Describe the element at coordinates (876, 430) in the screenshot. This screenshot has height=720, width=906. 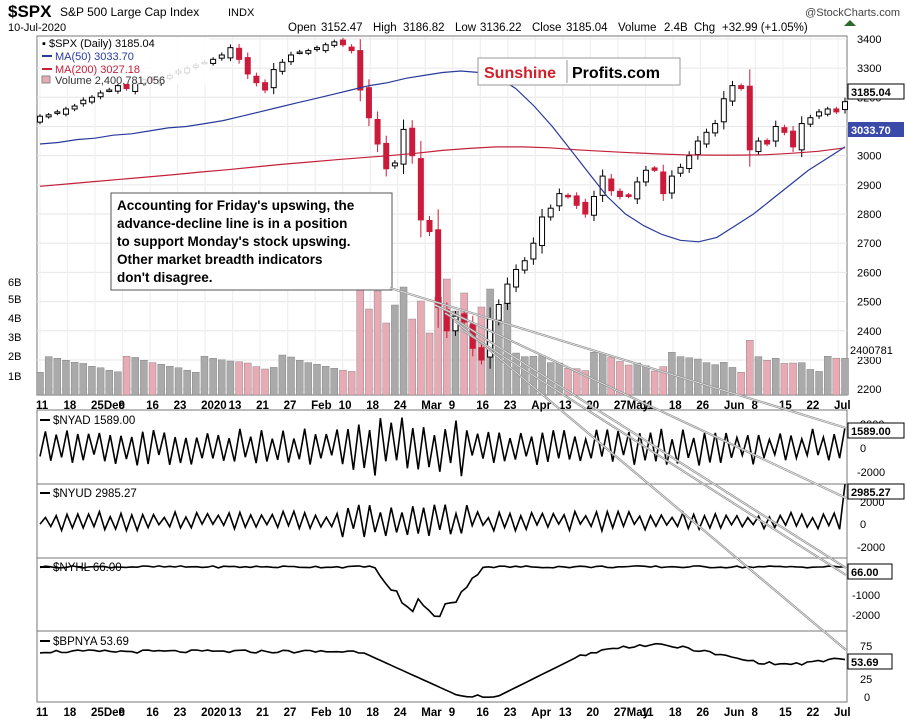
I see `nyad-flag` at that location.